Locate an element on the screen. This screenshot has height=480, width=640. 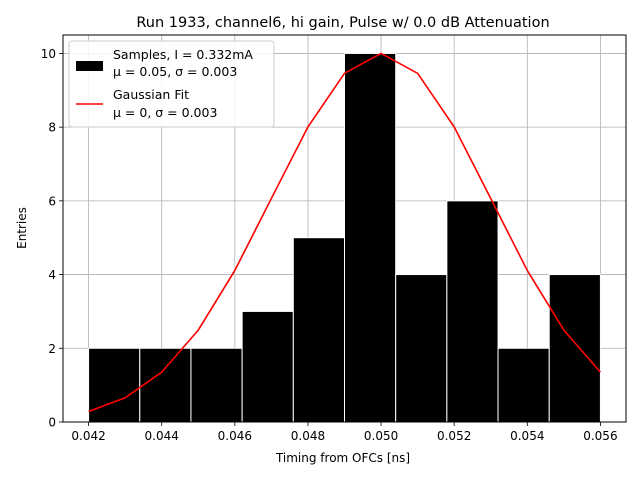
y-tick-label: 8 is located at coordinates (52, 128).